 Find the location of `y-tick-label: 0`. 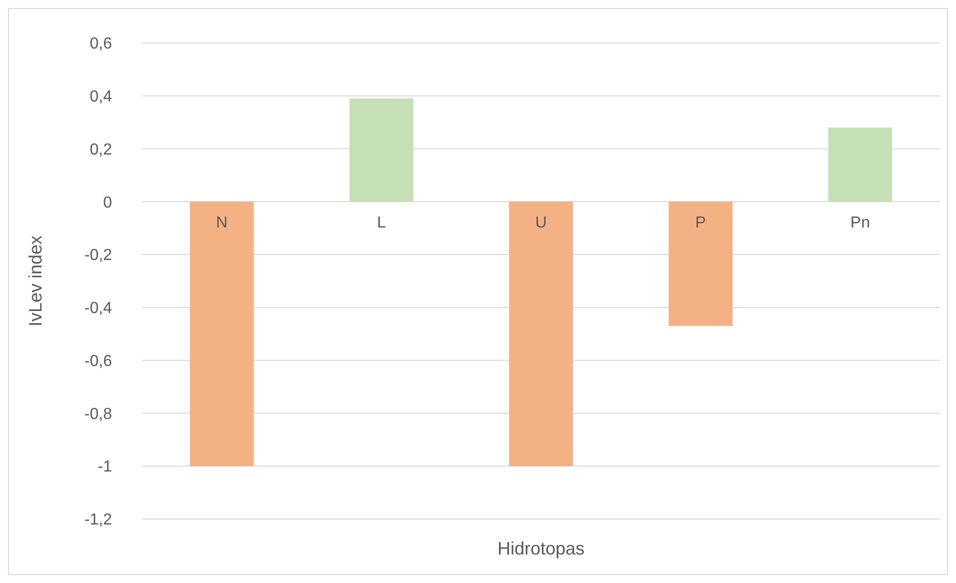

y-tick-label: 0 is located at coordinates (107, 203).